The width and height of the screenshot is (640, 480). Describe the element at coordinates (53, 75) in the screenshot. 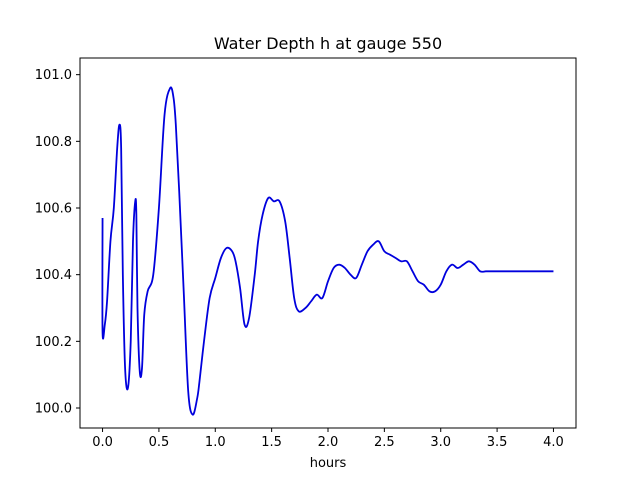

I see `y-tick-label: 101.0` at that location.